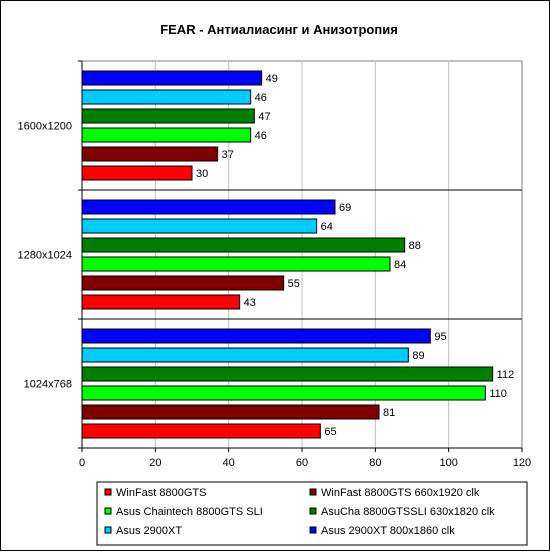 This screenshot has height=552, width=550. I want to click on bar-value-label: 65, so click(330, 432).